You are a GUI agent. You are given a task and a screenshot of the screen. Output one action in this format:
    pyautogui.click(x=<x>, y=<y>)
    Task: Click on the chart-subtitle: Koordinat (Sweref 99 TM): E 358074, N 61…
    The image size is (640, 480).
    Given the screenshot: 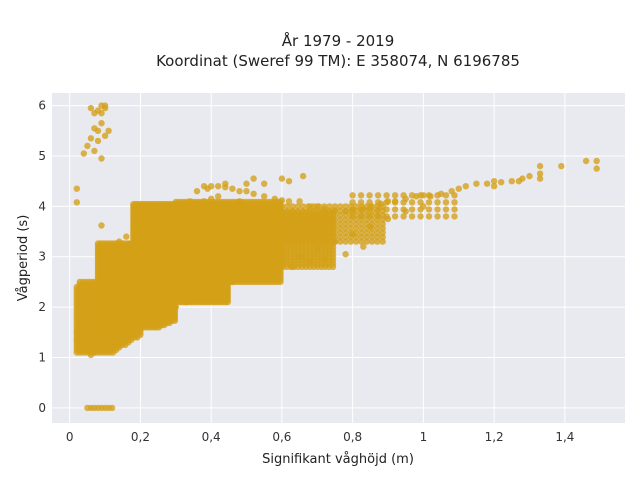 What is the action you would take?
    pyautogui.click(x=338, y=61)
    